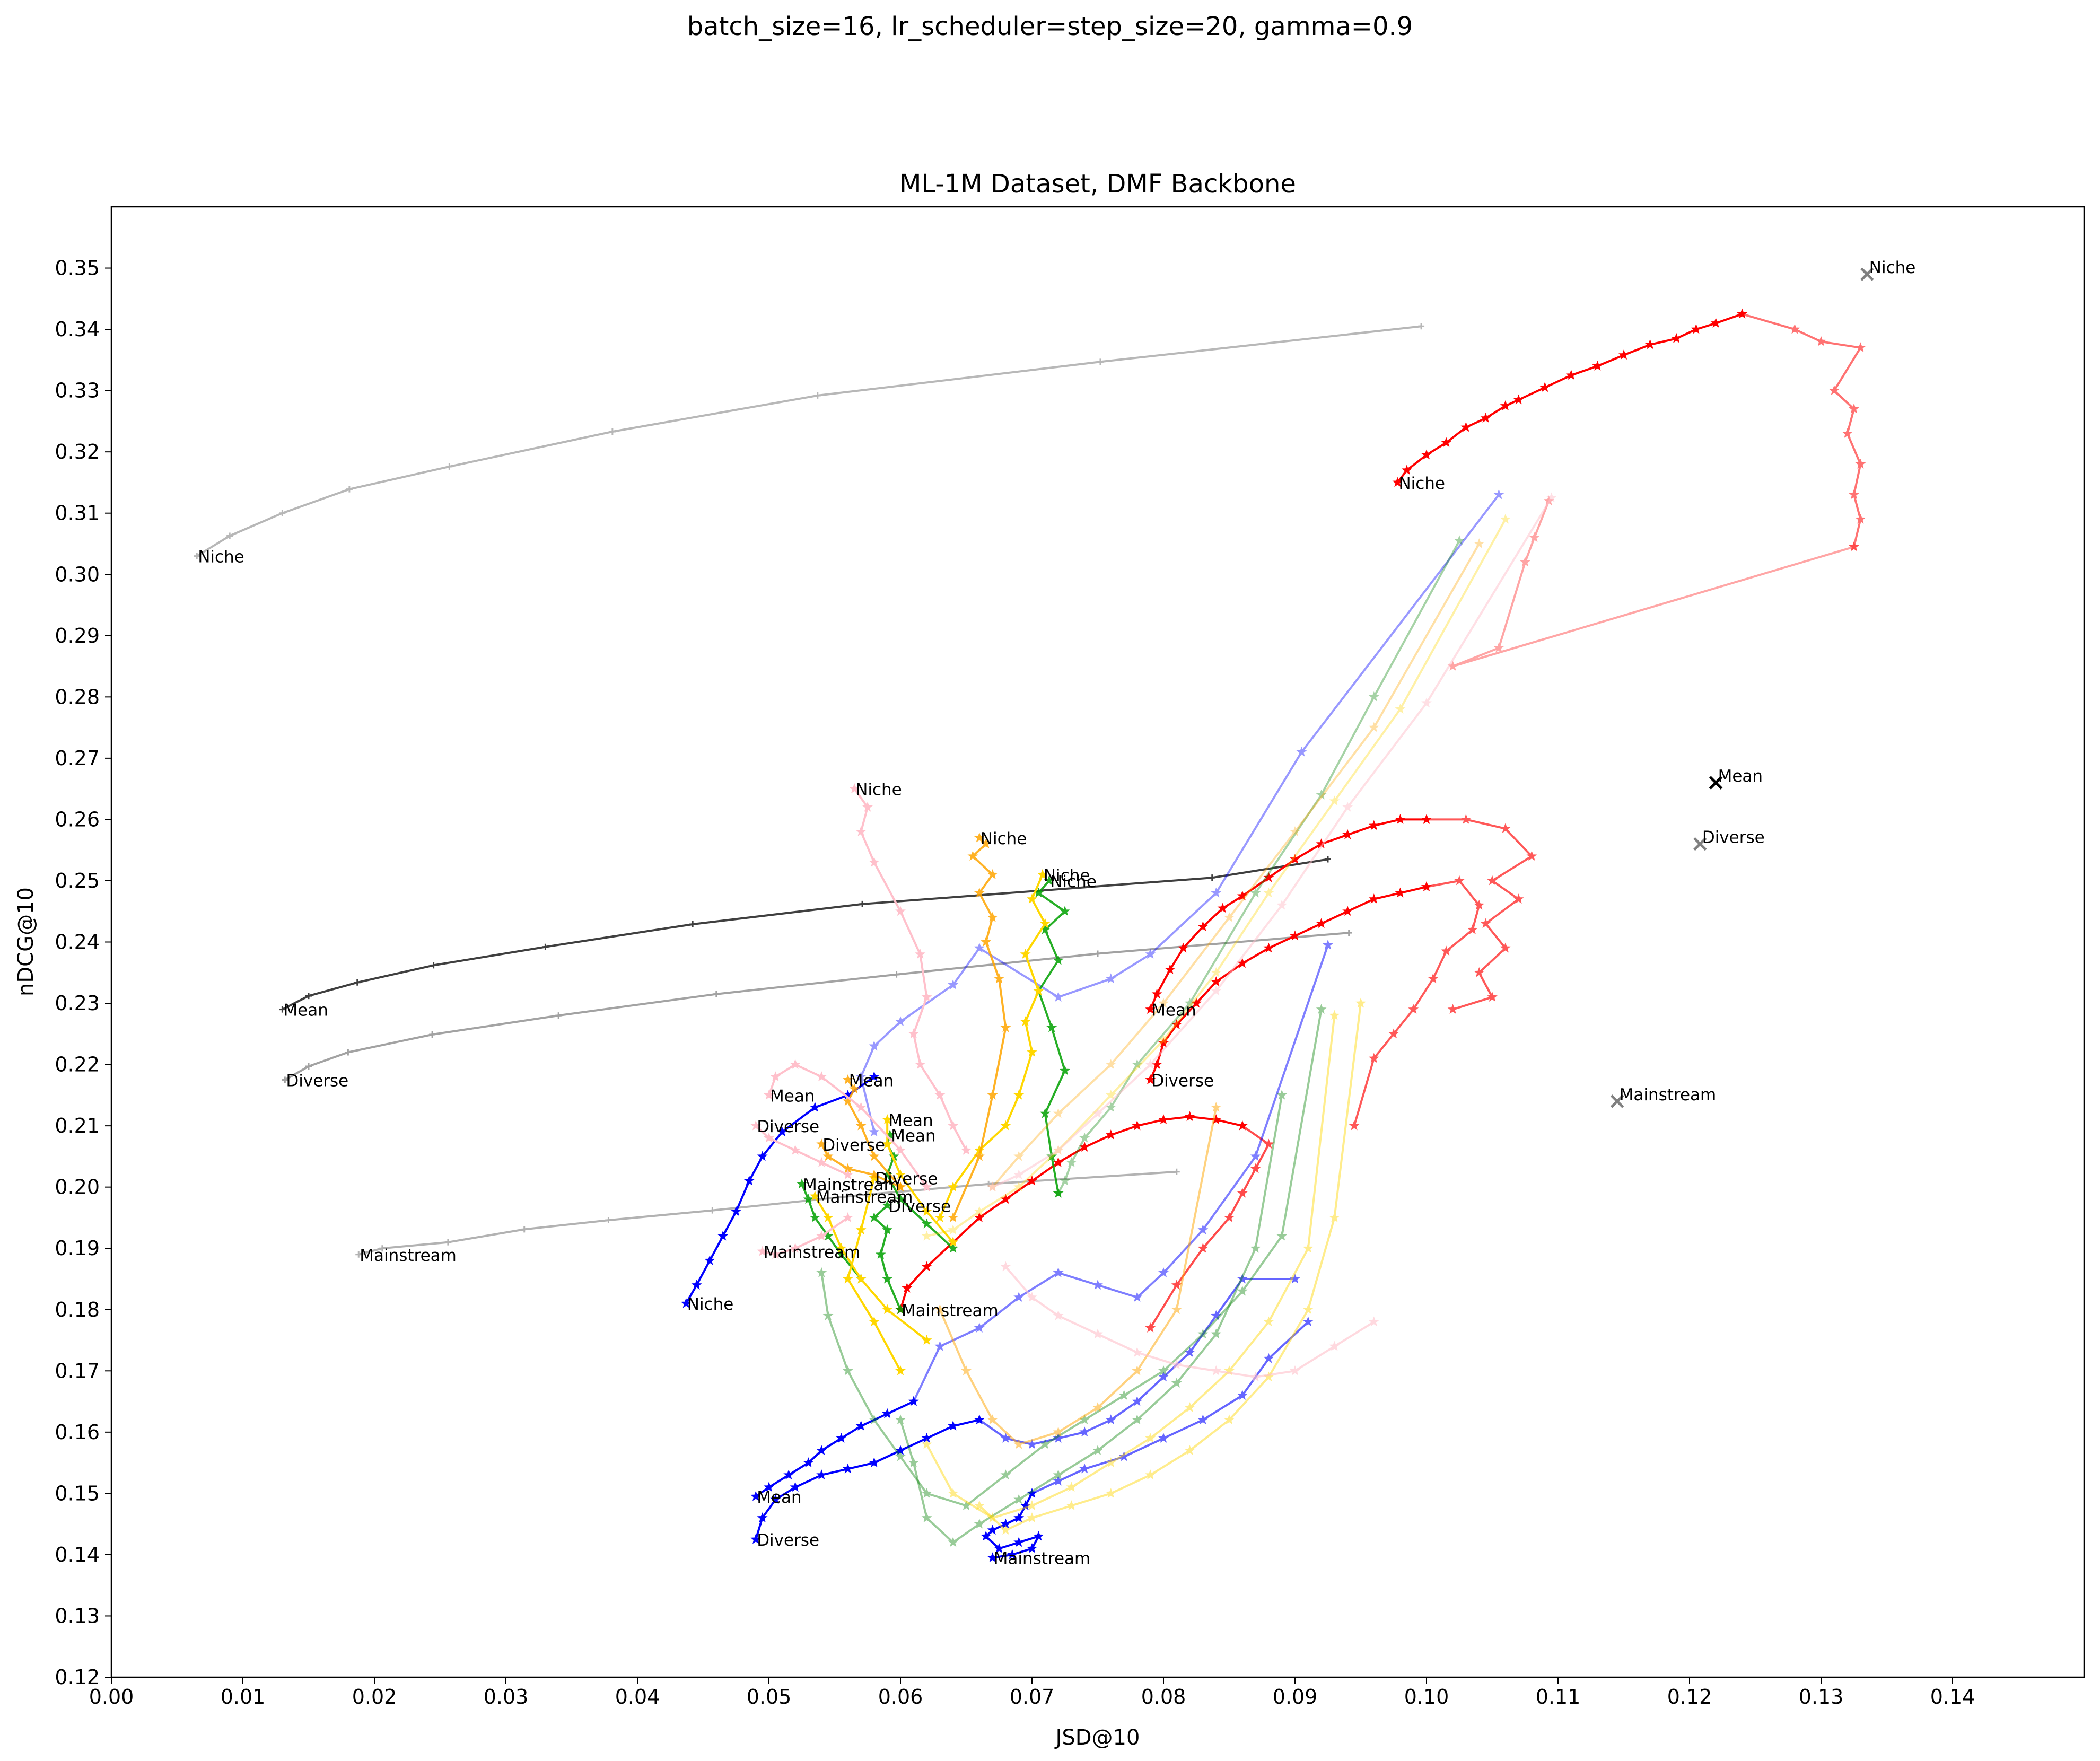  I want to click on y-tick-label: 0.24, so click(77, 942).